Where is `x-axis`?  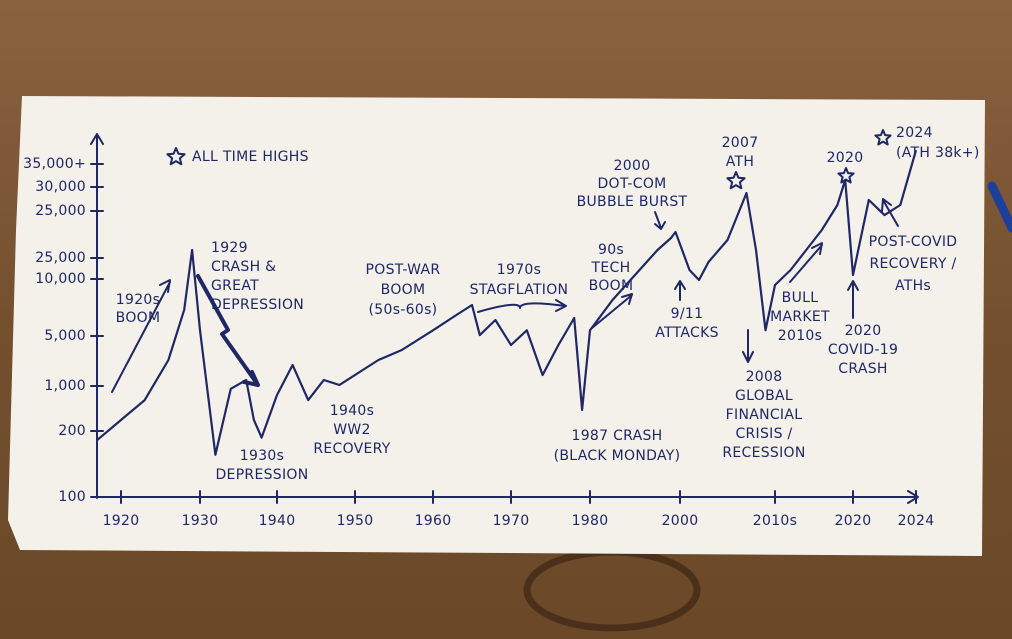 x-axis is located at coordinates (507, 497).